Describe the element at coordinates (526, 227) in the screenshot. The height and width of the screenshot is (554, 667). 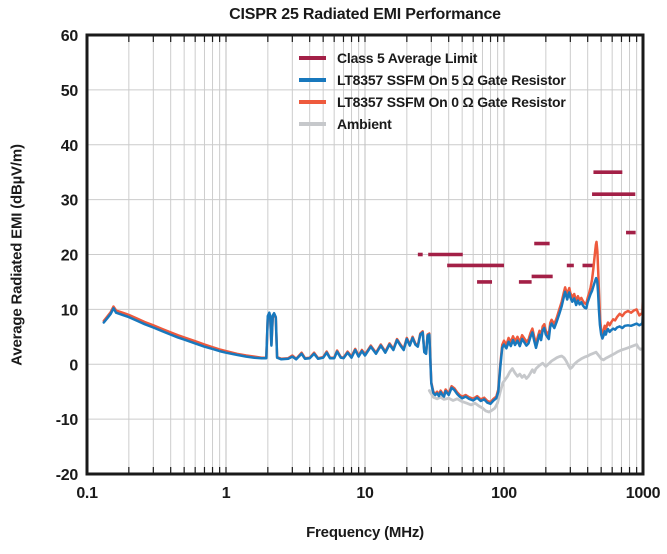
I see `class5-average-limit-series` at that location.